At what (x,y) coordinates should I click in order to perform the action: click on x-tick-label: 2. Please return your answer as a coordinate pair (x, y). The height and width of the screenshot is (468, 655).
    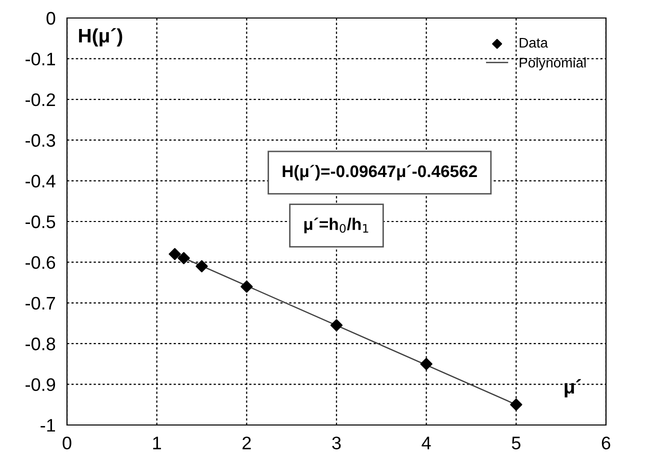
    Looking at the image, I should click on (246, 443).